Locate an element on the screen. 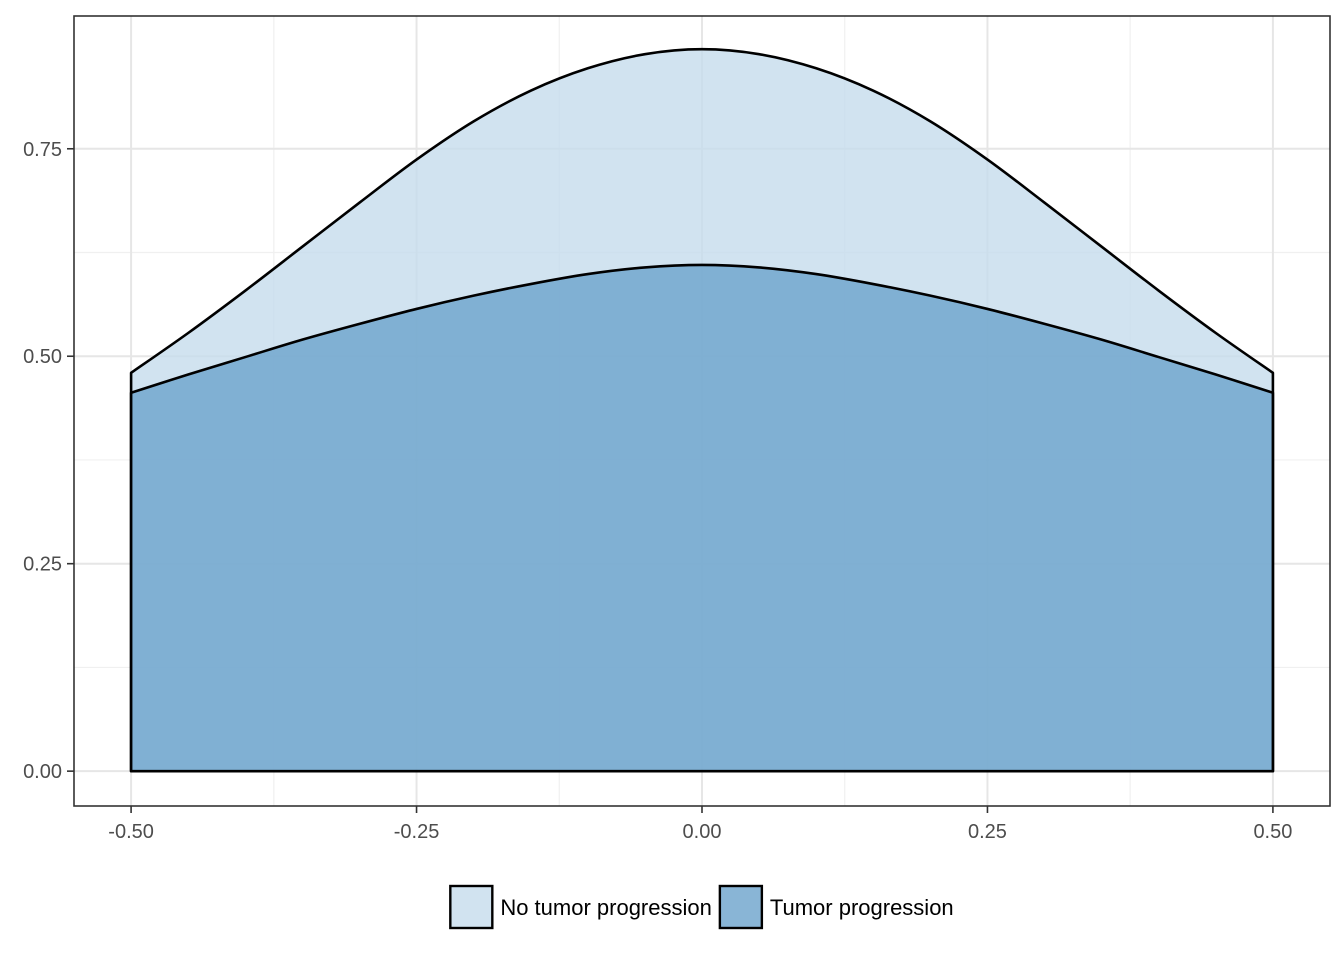 This screenshot has height=960, width=1344. y-tick-label: 0.00 is located at coordinates (42, 772).